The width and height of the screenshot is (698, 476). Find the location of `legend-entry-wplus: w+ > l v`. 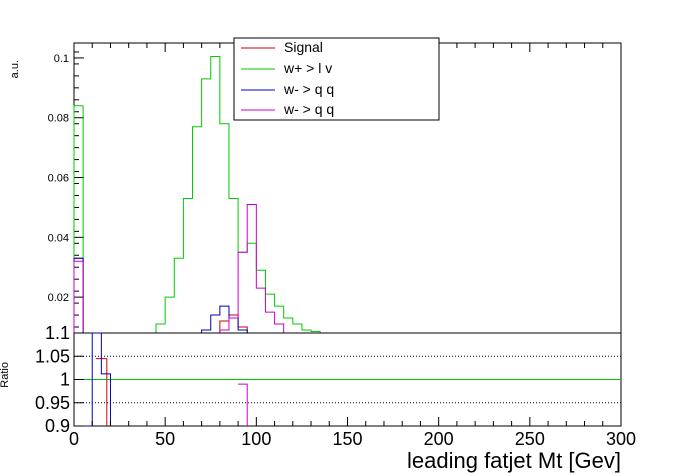

legend-entry-wplus: w+ > l v is located at coordinates (286, 68).